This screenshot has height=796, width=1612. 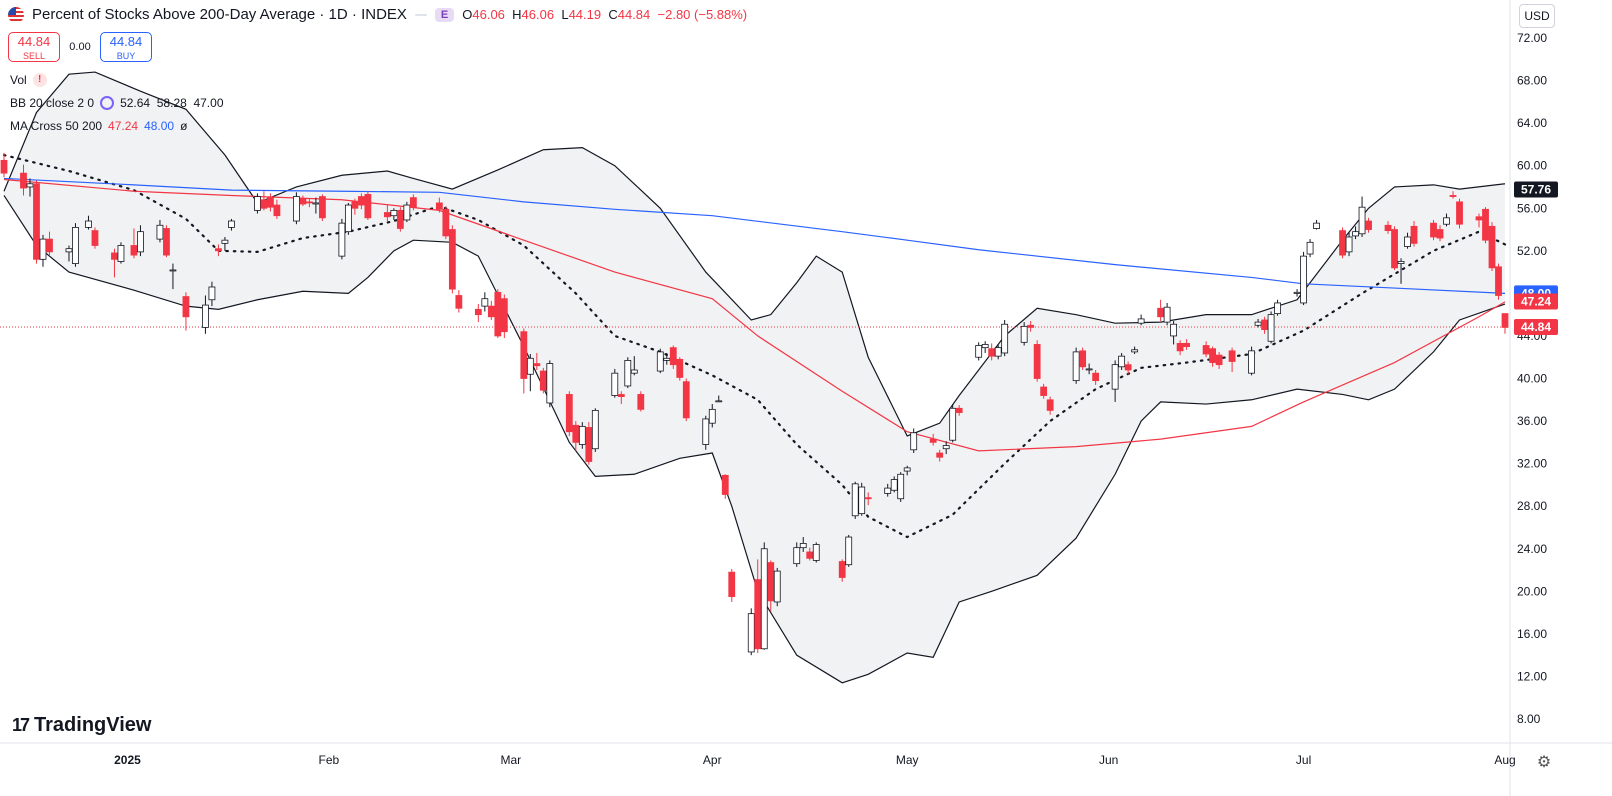 I want to click on buy-button: 44.84 BUY, so click(x=126, y=47).